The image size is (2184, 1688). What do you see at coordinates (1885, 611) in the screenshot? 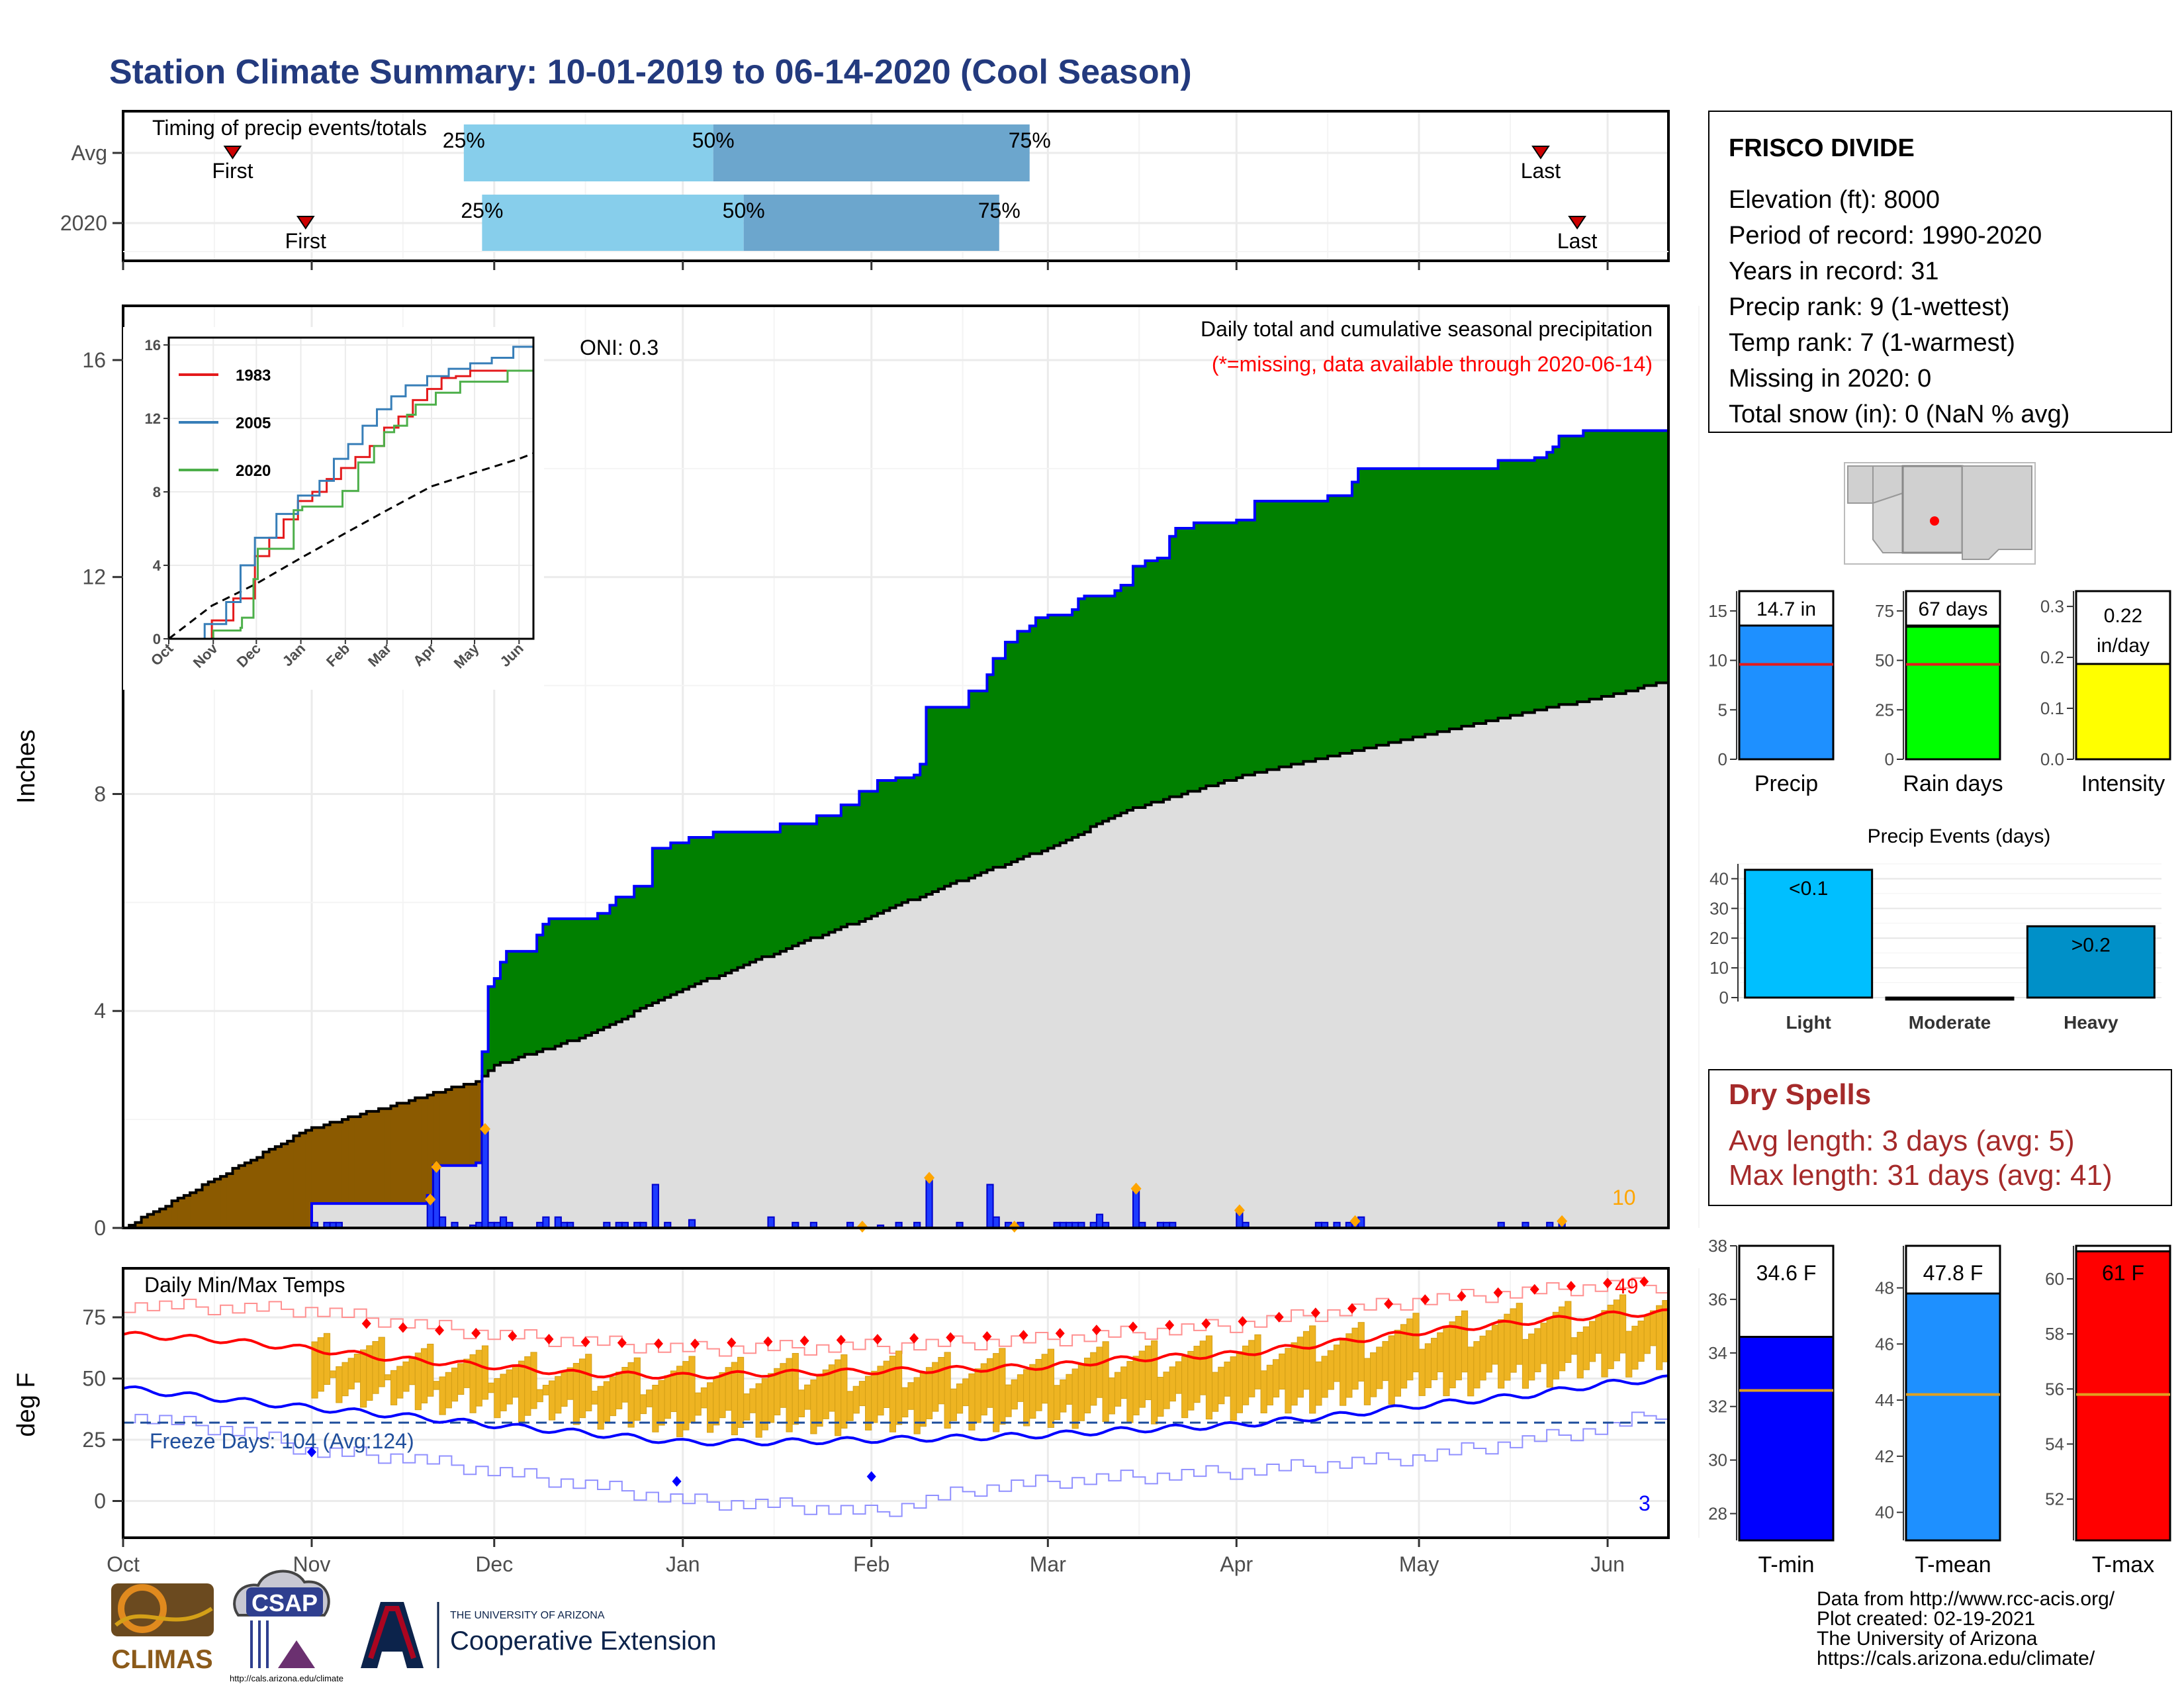
I see `small-bar-ytick-label: 75` at bounding box center [1885, 611].